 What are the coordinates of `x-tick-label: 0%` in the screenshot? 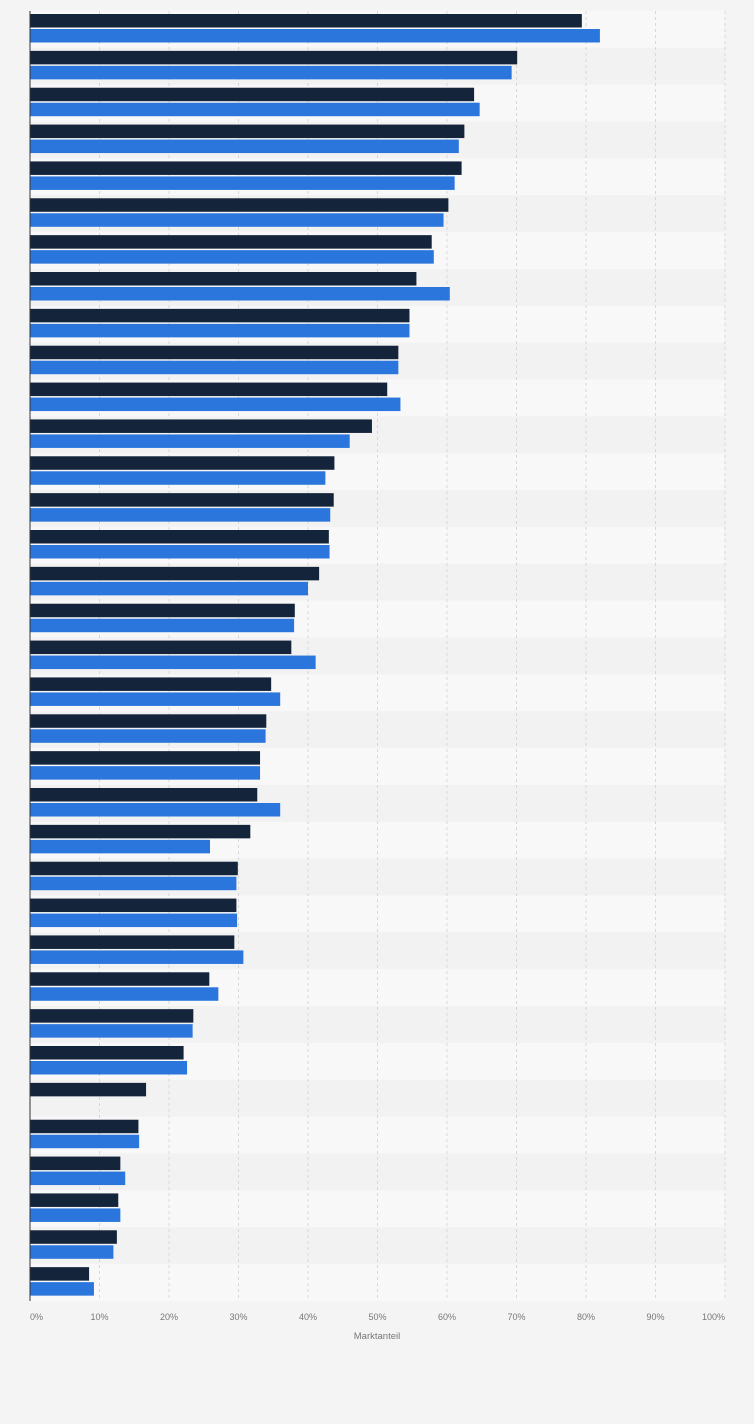 It's located at (36, 1317).